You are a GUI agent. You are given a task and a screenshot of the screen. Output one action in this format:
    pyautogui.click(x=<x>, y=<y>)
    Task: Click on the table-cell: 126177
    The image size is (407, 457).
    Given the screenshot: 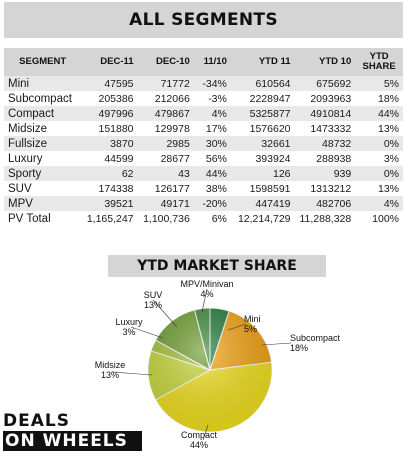 What is the action you would take?
    pyautogui.click(x=165, y=188)
    